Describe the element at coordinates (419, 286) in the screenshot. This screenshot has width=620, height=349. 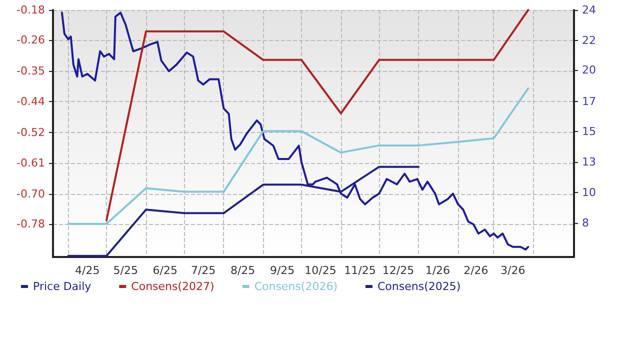
I see `legend-label: Consens(2025)` at that location.